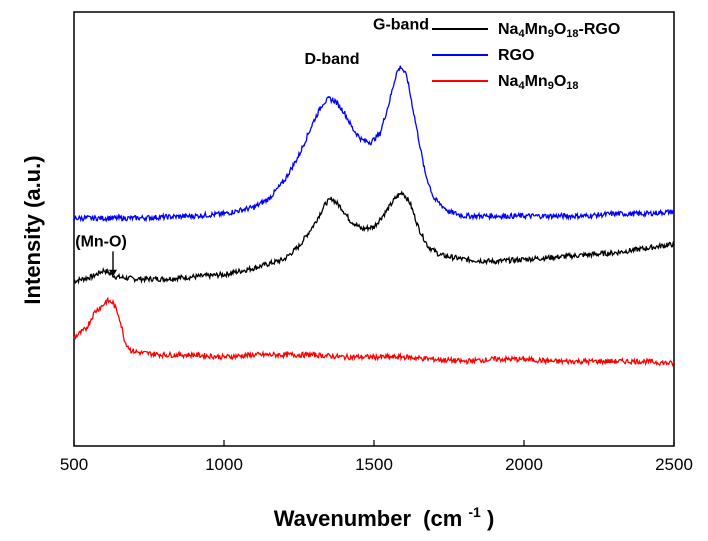 This screenshot has height=541, width=708. What do you see at coordinates (474, 512) in the screenshot?
I see `x-axis-title-sup: -1` at bounding box center [474, 512].